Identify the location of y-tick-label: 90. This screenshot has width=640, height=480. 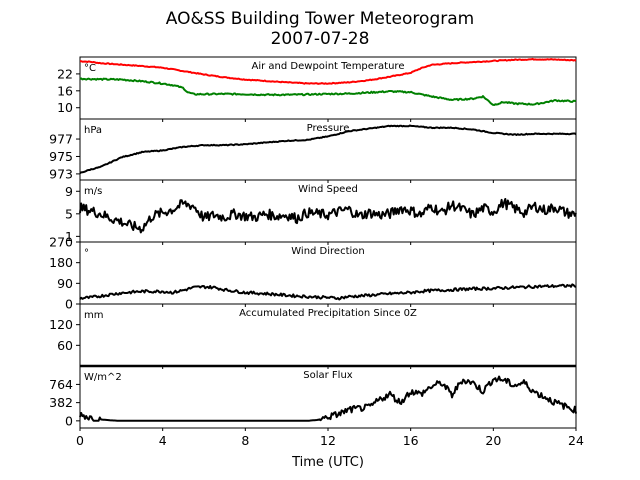
(65, 283).